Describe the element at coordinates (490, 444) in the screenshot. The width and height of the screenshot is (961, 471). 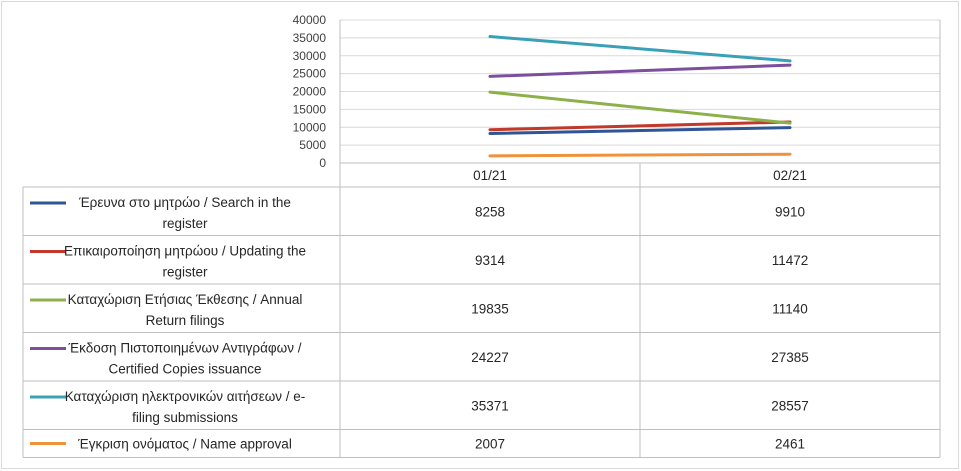
I see `data-value: 2007` at that location.